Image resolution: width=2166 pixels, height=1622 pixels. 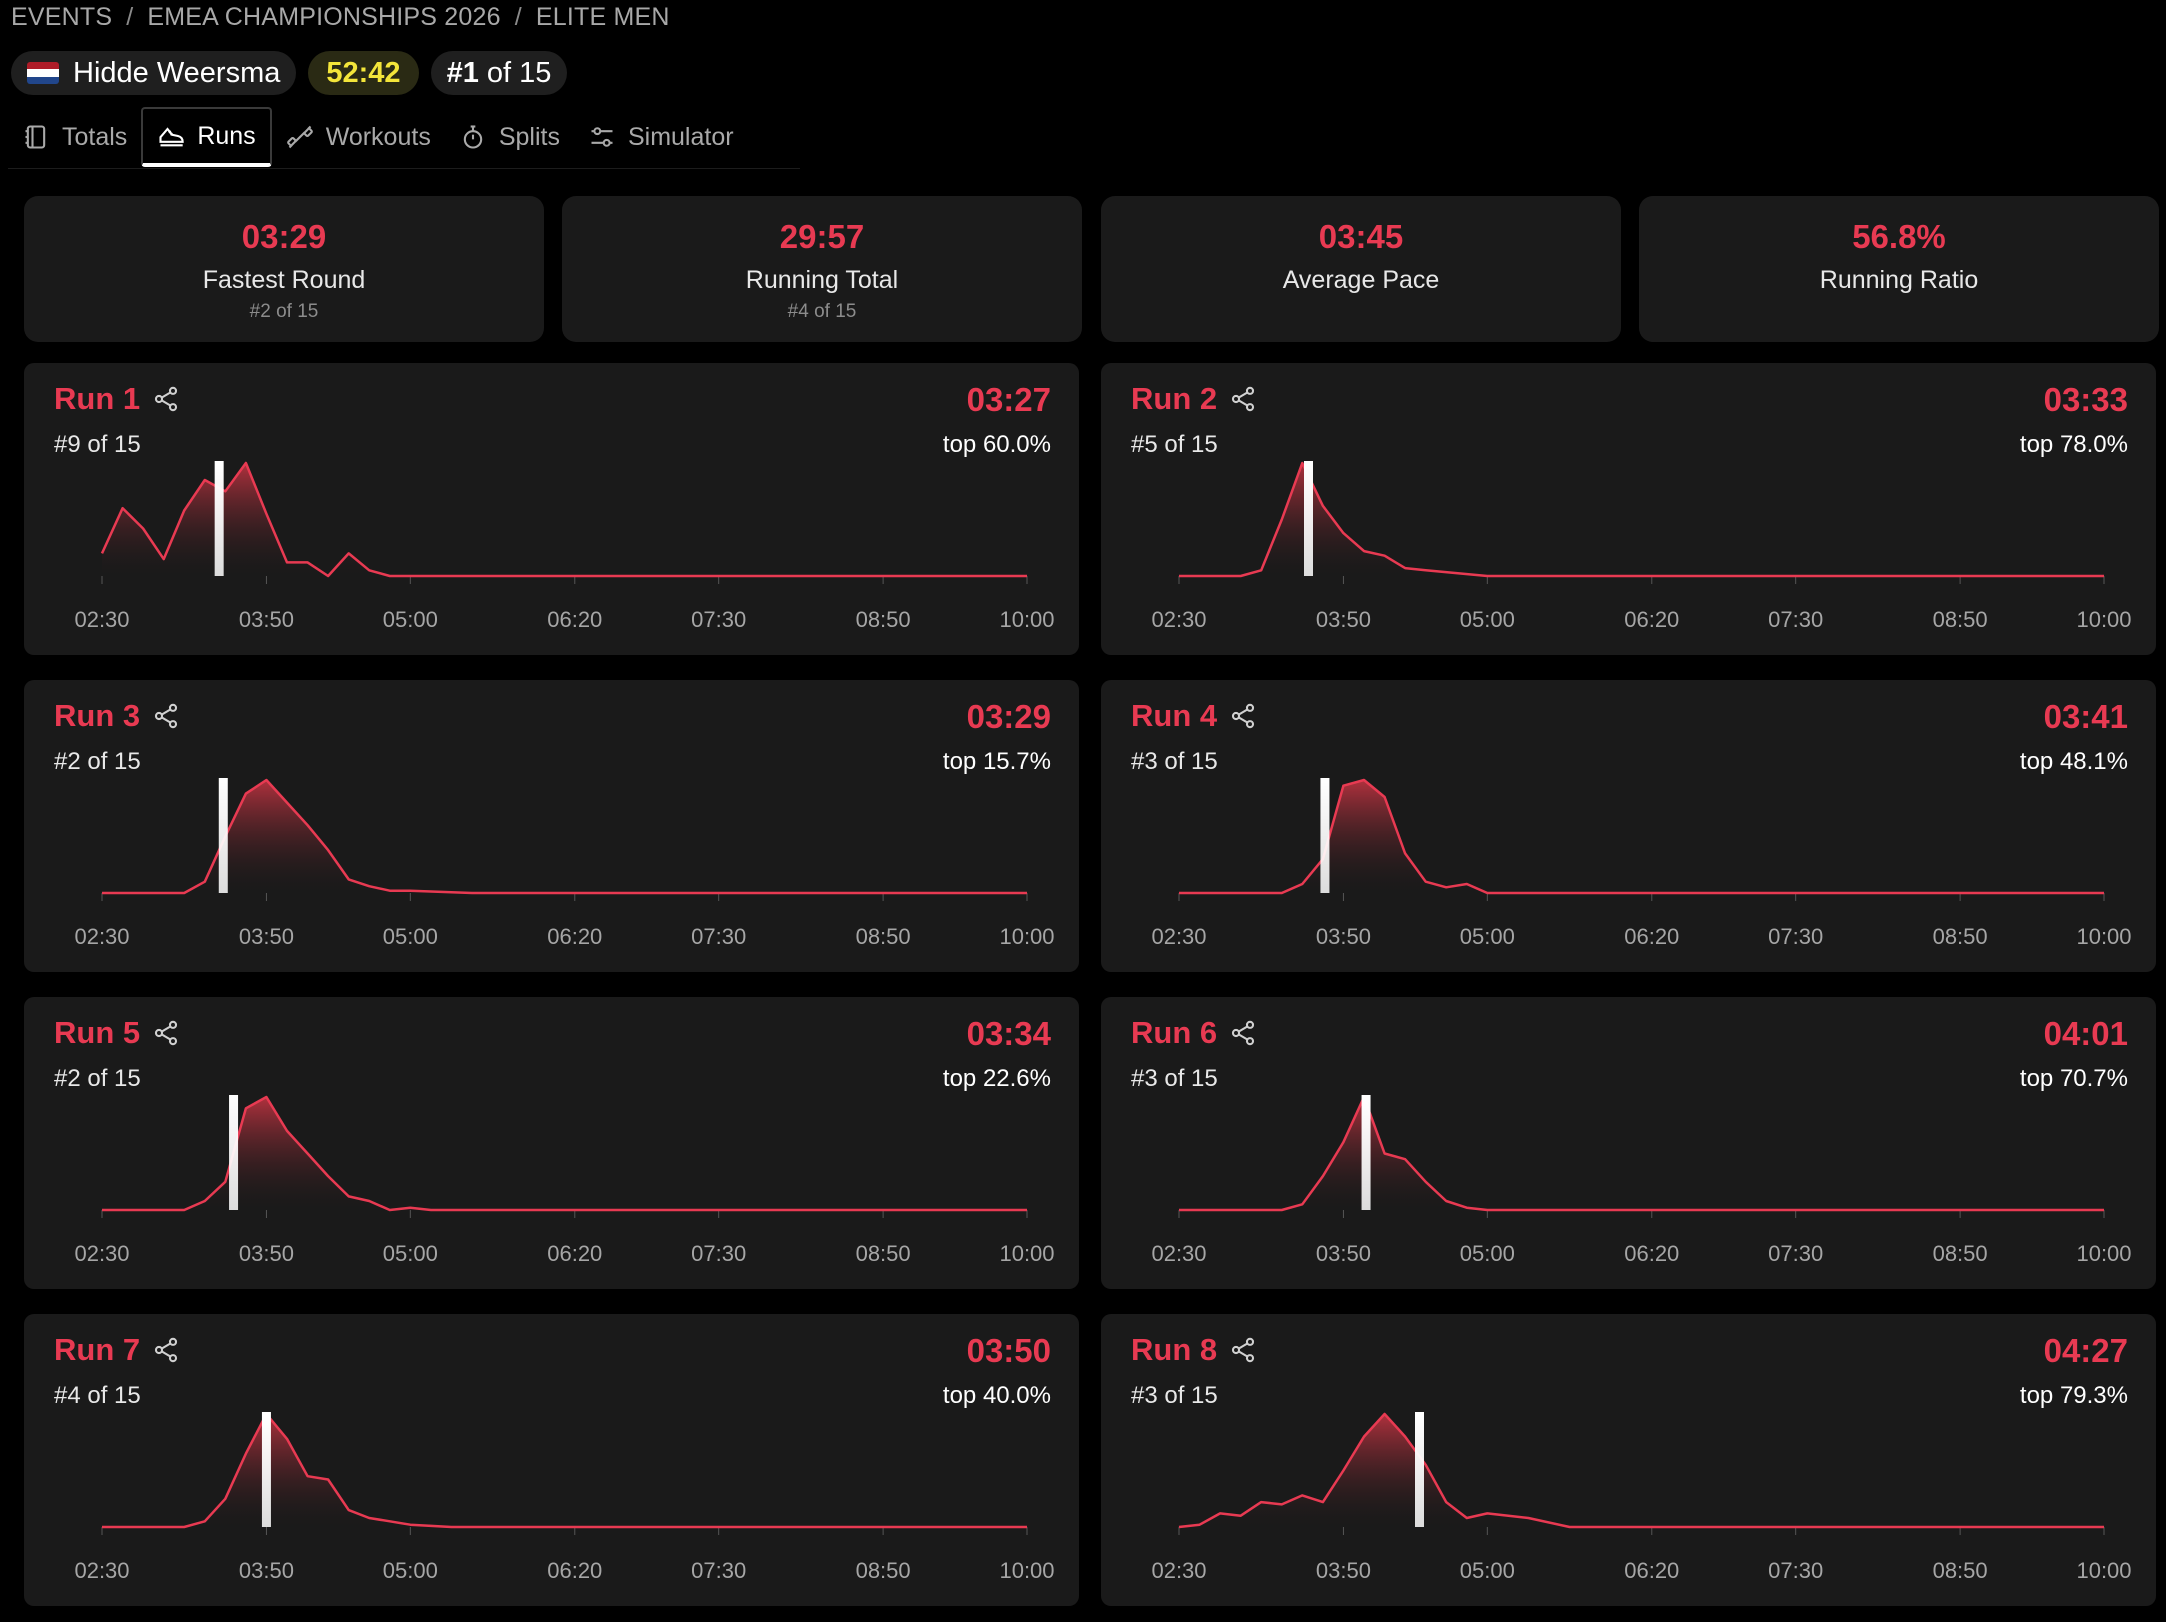 I want to click on run-time: 03:50, so click(x=1008, y=1350).